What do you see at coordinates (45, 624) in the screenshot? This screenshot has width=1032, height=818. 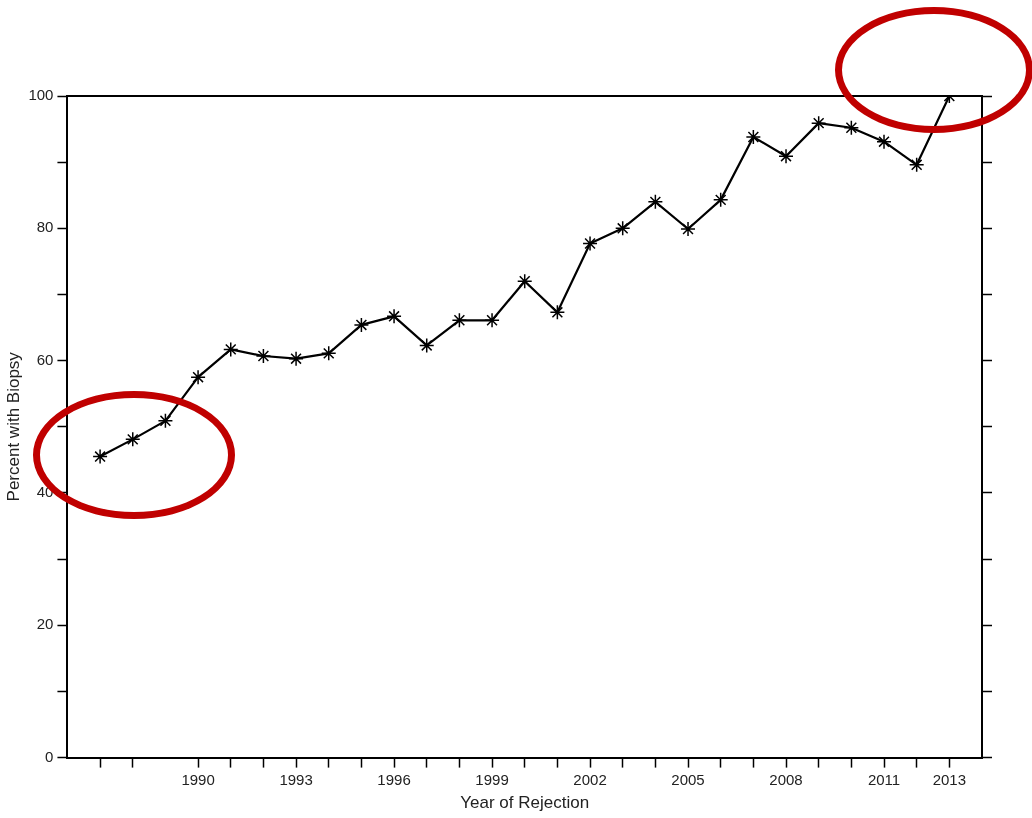 I see `y-tick-label: 20` at bounding box center [45, 624].